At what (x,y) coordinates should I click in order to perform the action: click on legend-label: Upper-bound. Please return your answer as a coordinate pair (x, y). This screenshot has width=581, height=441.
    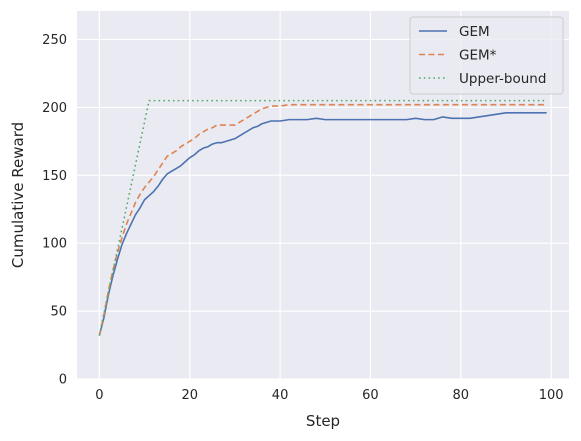
    Looking at the image, I should click on (502, 79).